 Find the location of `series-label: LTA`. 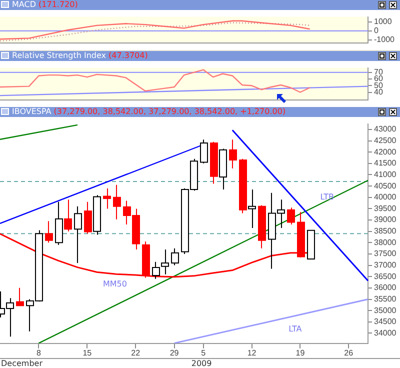

series-label: LTA is located at coordinates (295, 329).